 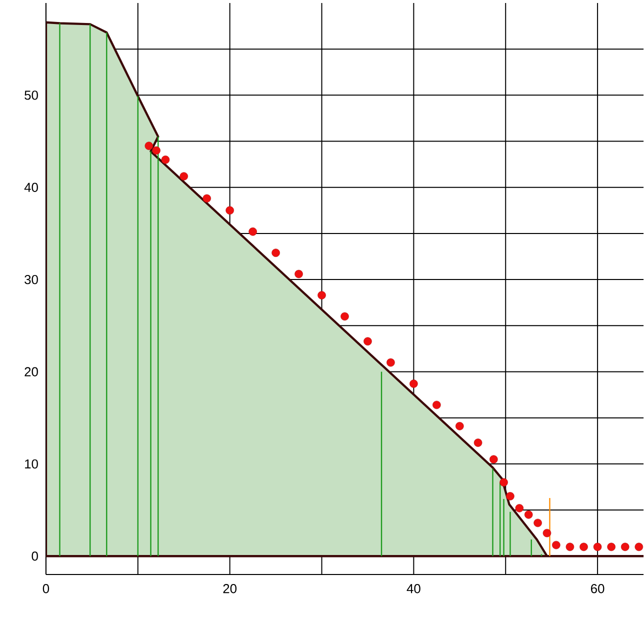 I want to click on x-tick-label: 20, so click(x=230, y=589).